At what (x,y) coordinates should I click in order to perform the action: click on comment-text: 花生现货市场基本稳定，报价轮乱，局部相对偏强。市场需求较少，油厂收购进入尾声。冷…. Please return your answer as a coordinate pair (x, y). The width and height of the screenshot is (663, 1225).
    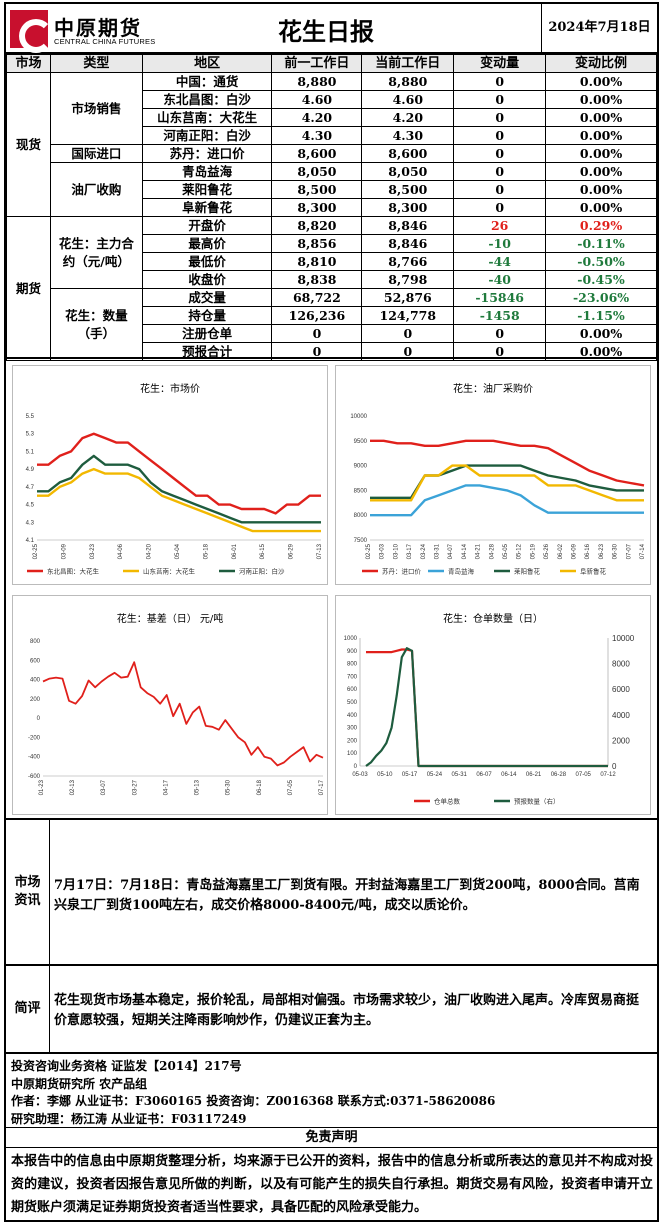
    Looking at the image, I should click on (347, 1010).